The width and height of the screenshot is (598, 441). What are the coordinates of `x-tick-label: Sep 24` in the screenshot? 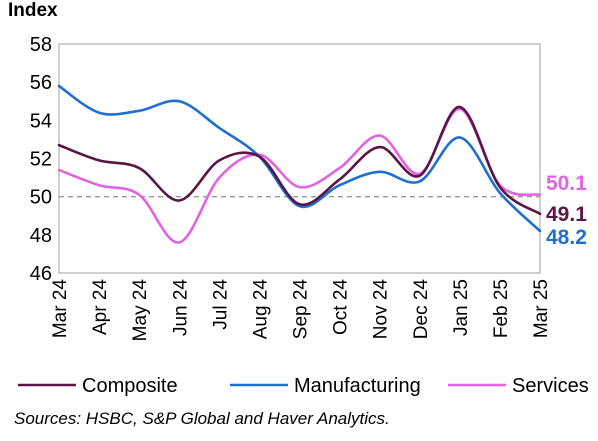 It's located at (301, 309).